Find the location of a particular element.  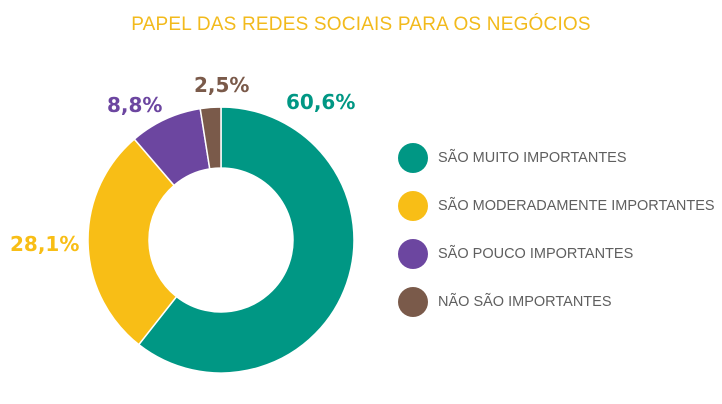

legend-label: SÃO POUCO IMPORTANTES is located at coordinates (536, 254).